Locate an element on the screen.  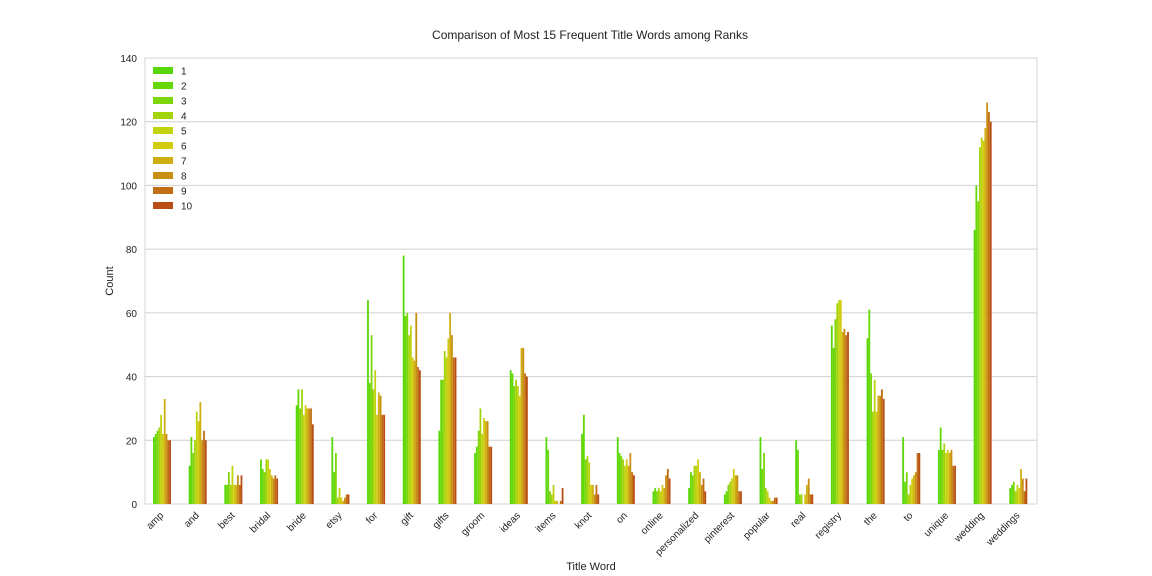
legend-label: 2 is located at coordinates (184, 87).